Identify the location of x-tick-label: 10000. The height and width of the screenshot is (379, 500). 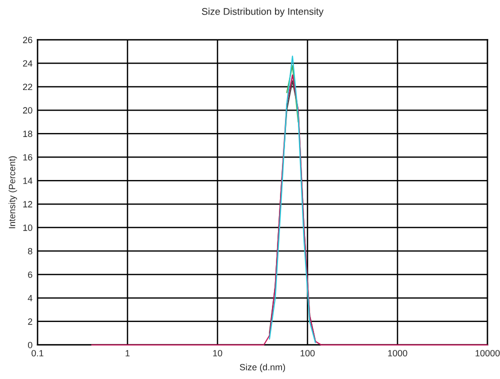
(488, 353).